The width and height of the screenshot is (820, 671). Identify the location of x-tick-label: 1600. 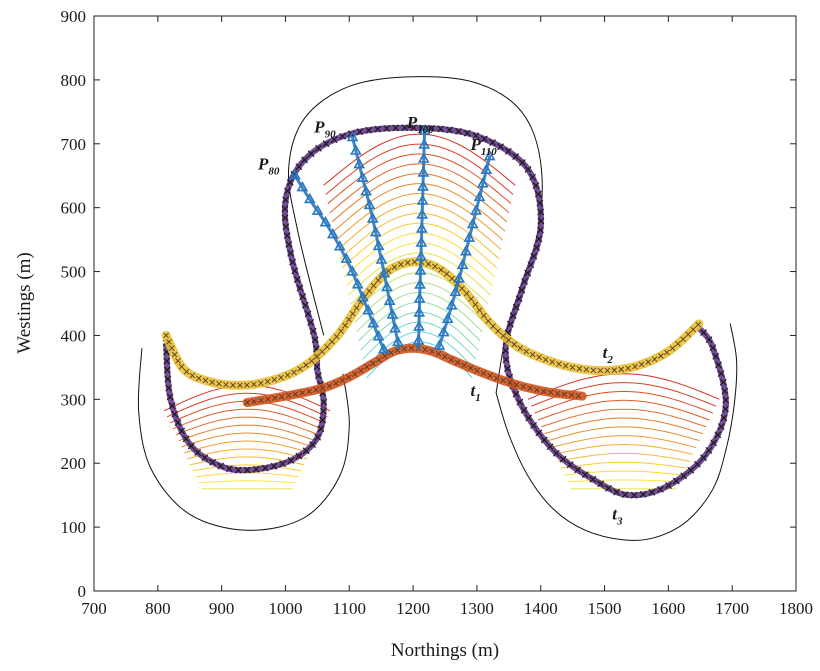
(668, 608).